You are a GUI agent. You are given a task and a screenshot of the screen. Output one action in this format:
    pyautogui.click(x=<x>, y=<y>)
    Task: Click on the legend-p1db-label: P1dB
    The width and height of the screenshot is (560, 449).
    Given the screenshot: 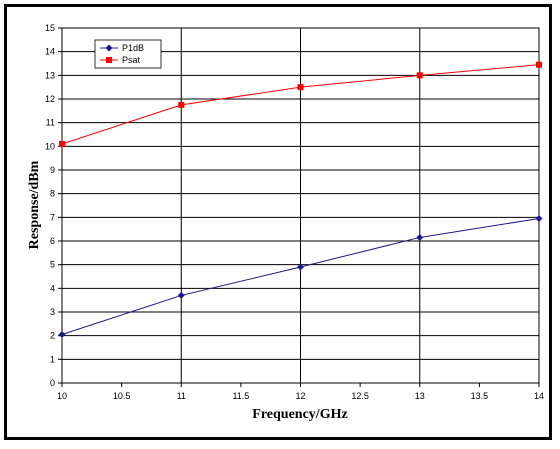 What is the action you would take?
    pyautogui.click(x=133, y=48)
    